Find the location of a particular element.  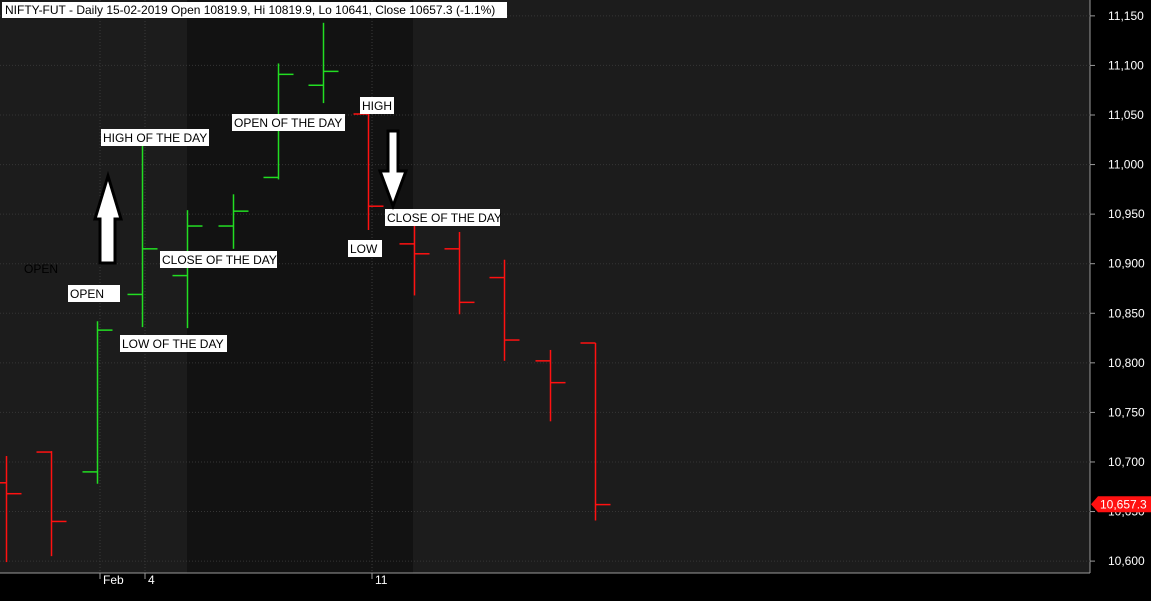

annotation-high: HIGH is located at coordinates (377, 106).